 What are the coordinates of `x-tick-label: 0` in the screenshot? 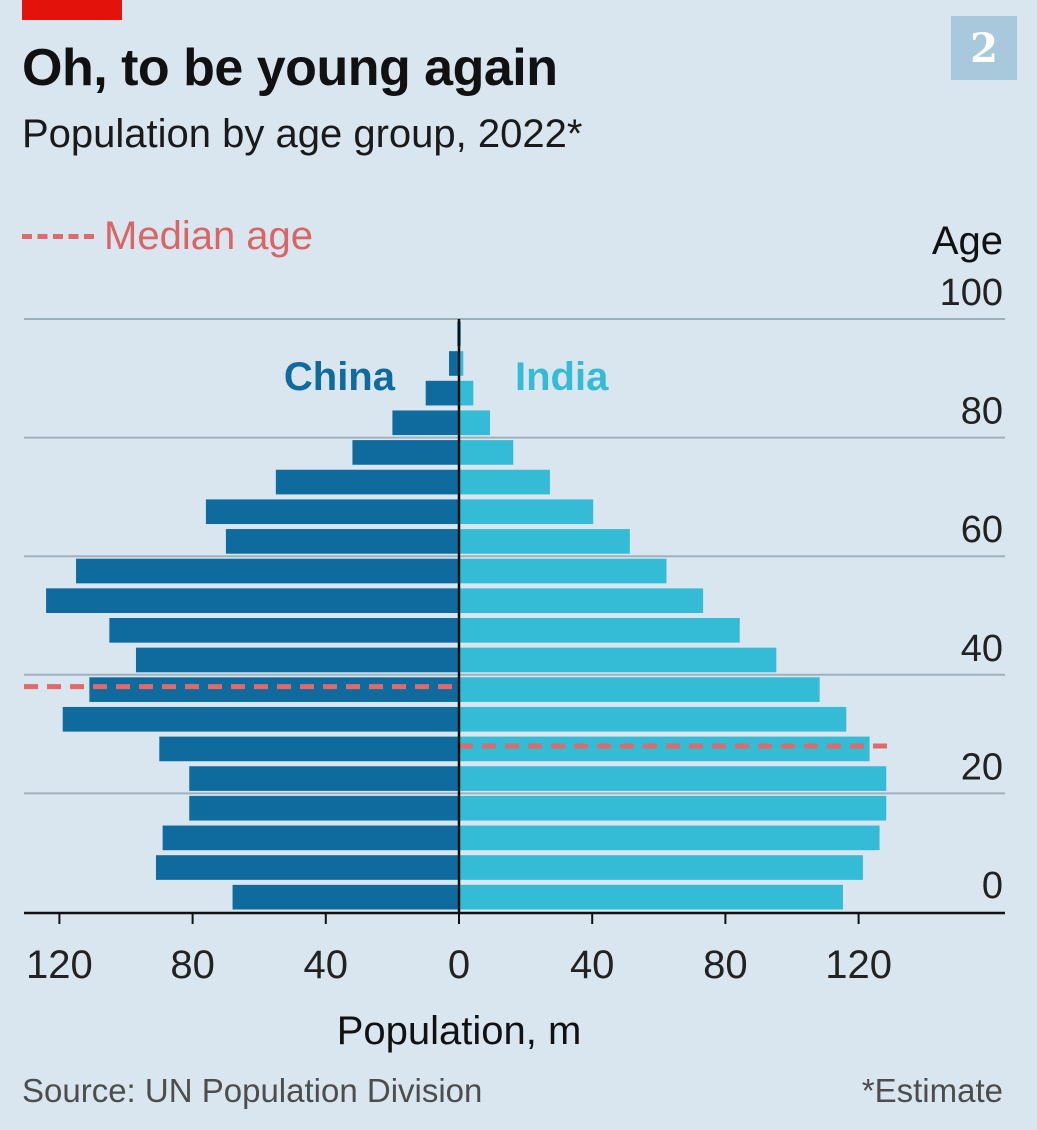 It's located at (459, 965).